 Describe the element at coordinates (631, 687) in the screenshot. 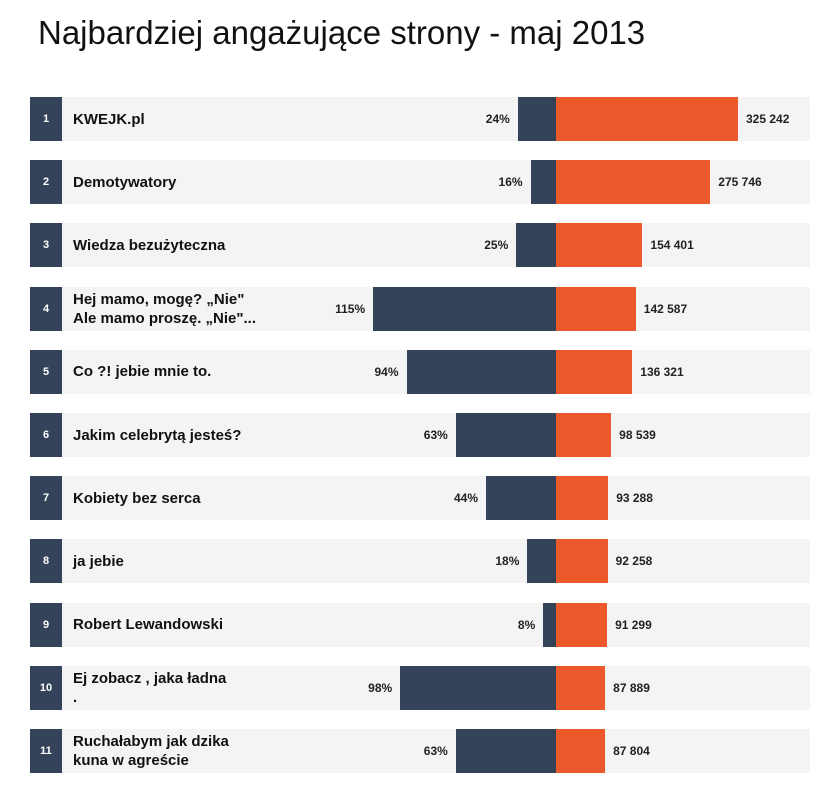

I see `count-label: 87 889` at that location.